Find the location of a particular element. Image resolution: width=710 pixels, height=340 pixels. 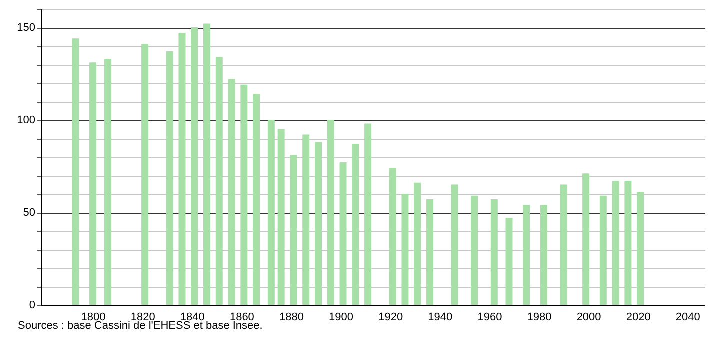

x-tick-label: 1940 is located at coordinates (440, 318).